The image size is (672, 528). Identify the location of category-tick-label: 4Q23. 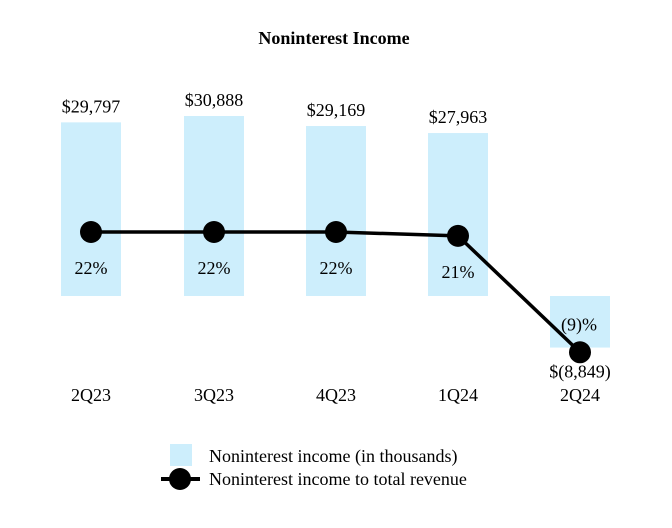
(336, 395).